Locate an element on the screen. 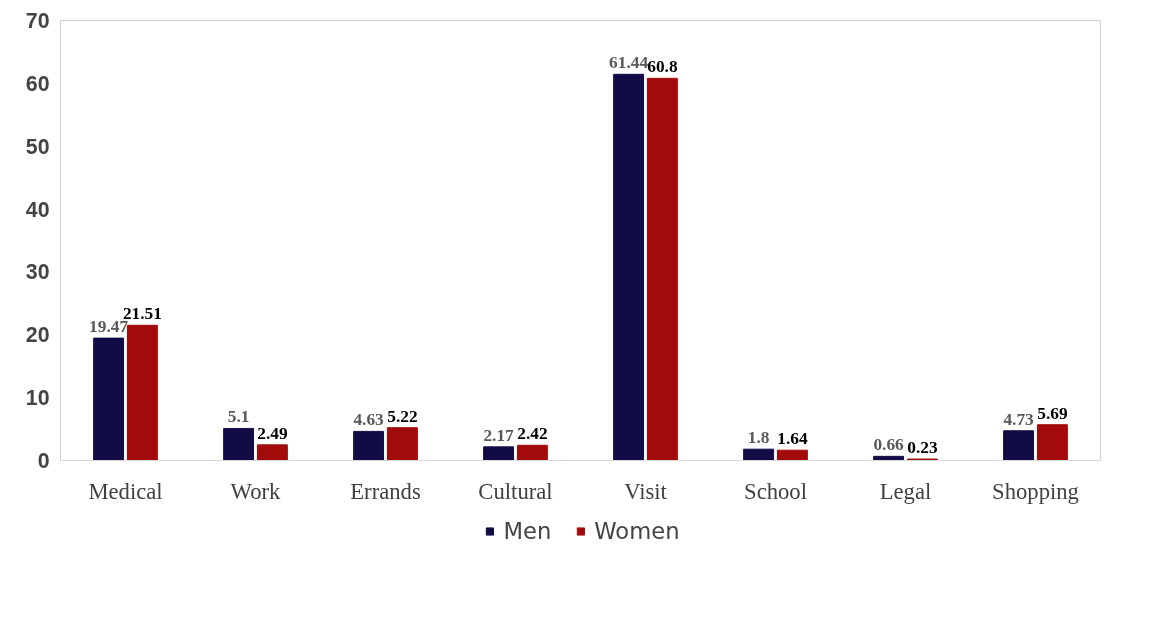 This screenshot has height=627, width=1154. data-label: 1.8 is located at coordinates (758, 438).